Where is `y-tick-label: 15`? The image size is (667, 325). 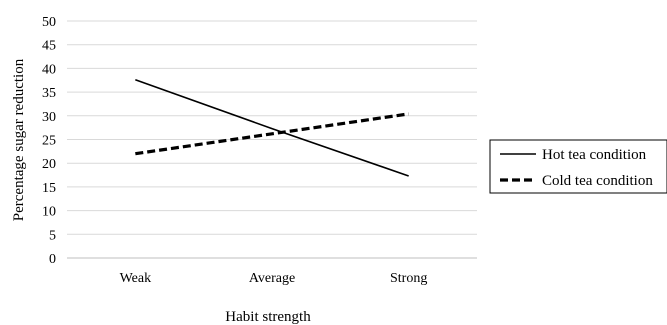 y-tick-label: 15 is located at coordinates (49, 188).